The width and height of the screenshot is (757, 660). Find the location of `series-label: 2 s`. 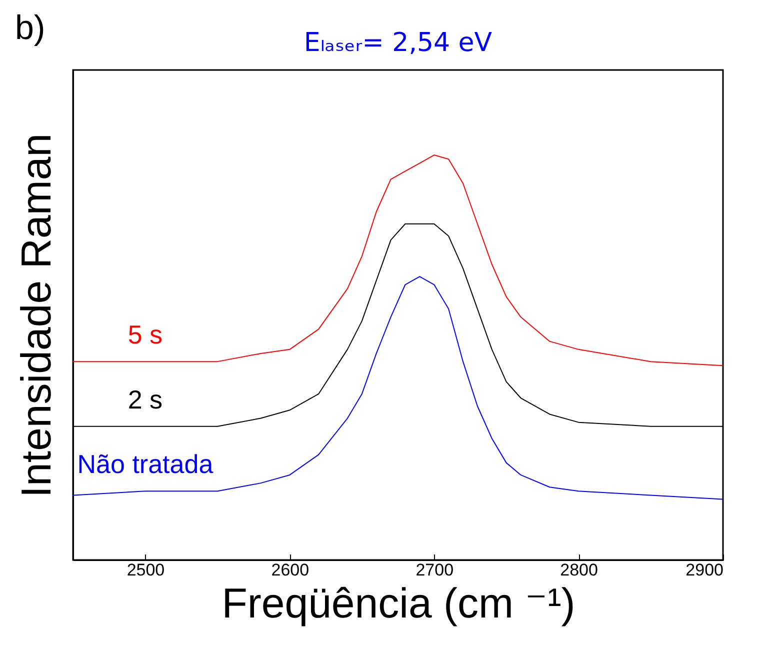

series-label: 2 s is located at coordinates (145, 399).